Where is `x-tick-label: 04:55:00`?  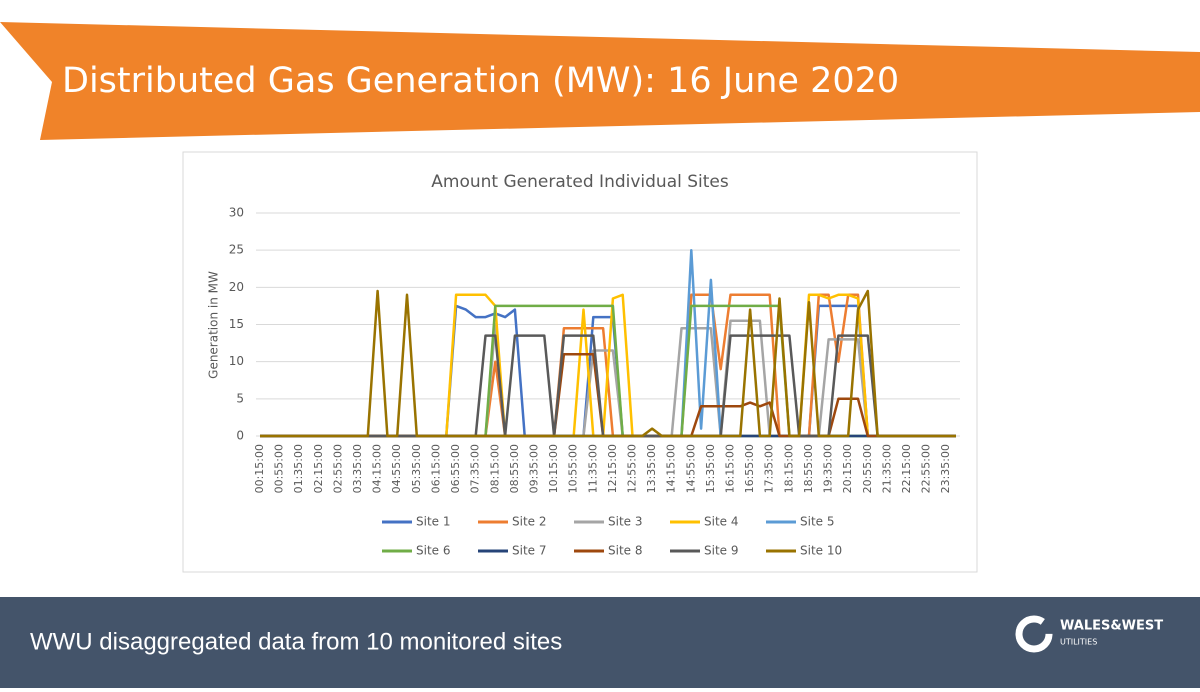 x-tick-label: 04:55:00 is located at coordinates (396, 468).